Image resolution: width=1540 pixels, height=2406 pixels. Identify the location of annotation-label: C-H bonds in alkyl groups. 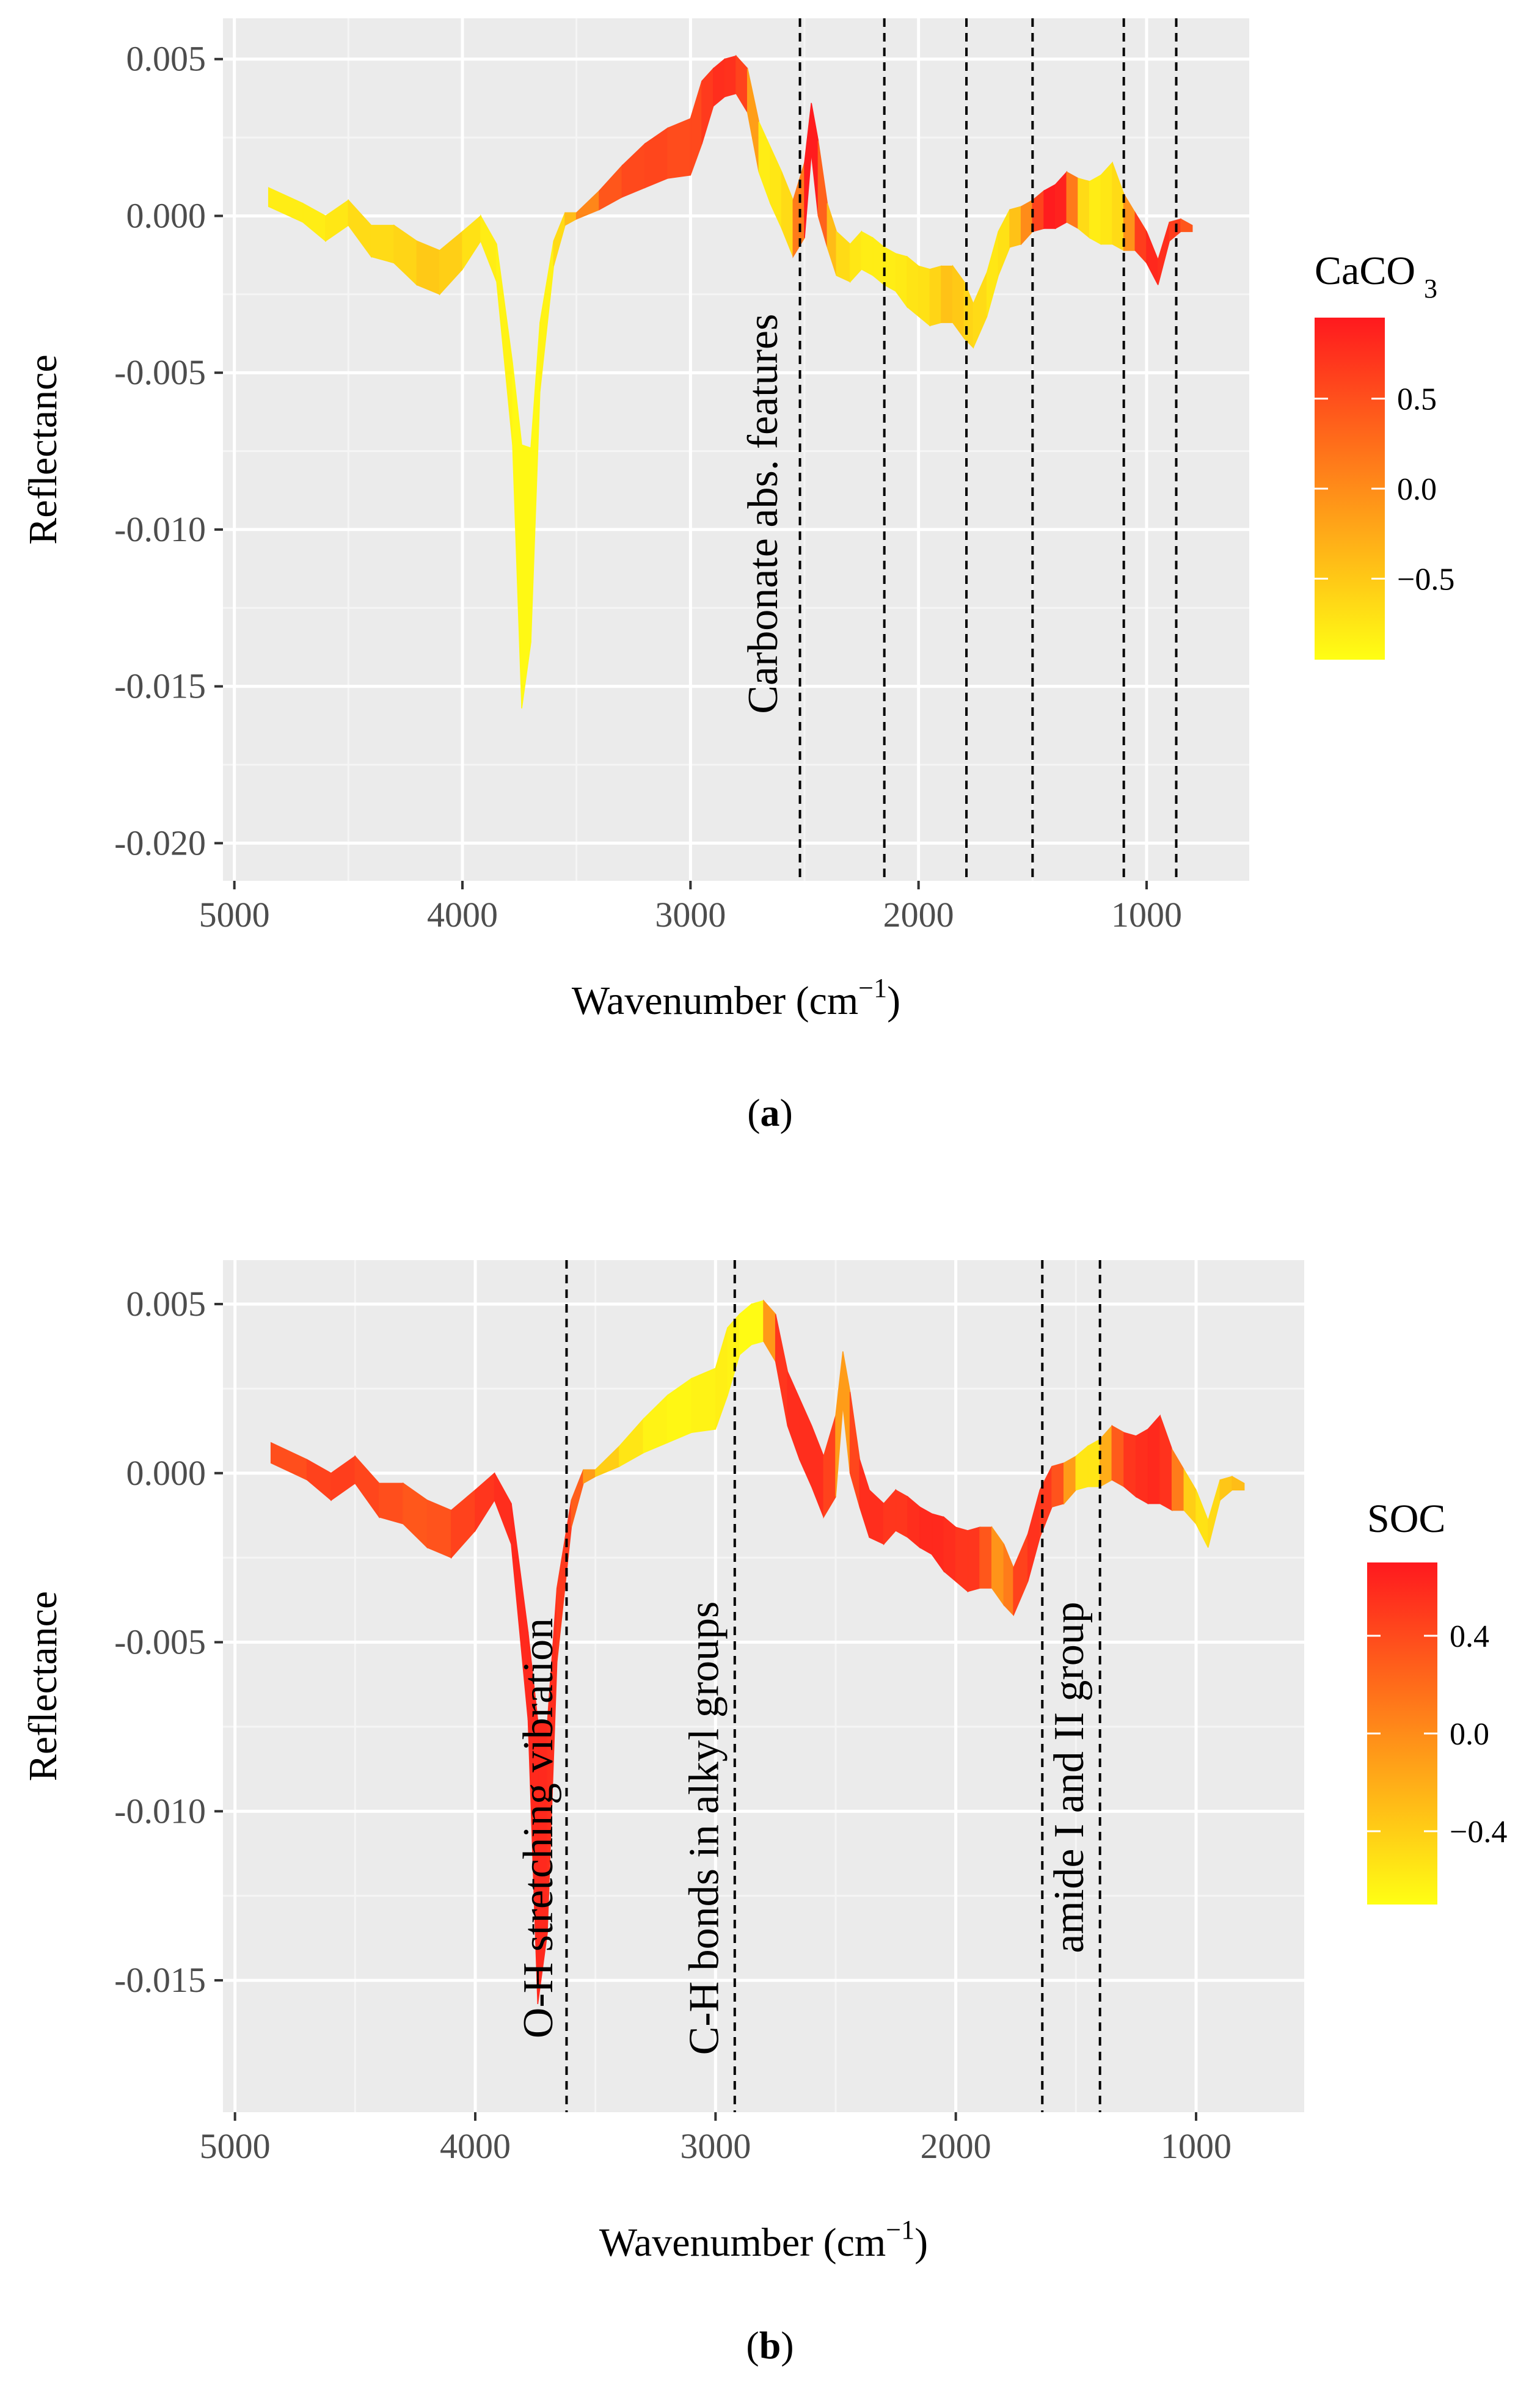
(704, 1829).